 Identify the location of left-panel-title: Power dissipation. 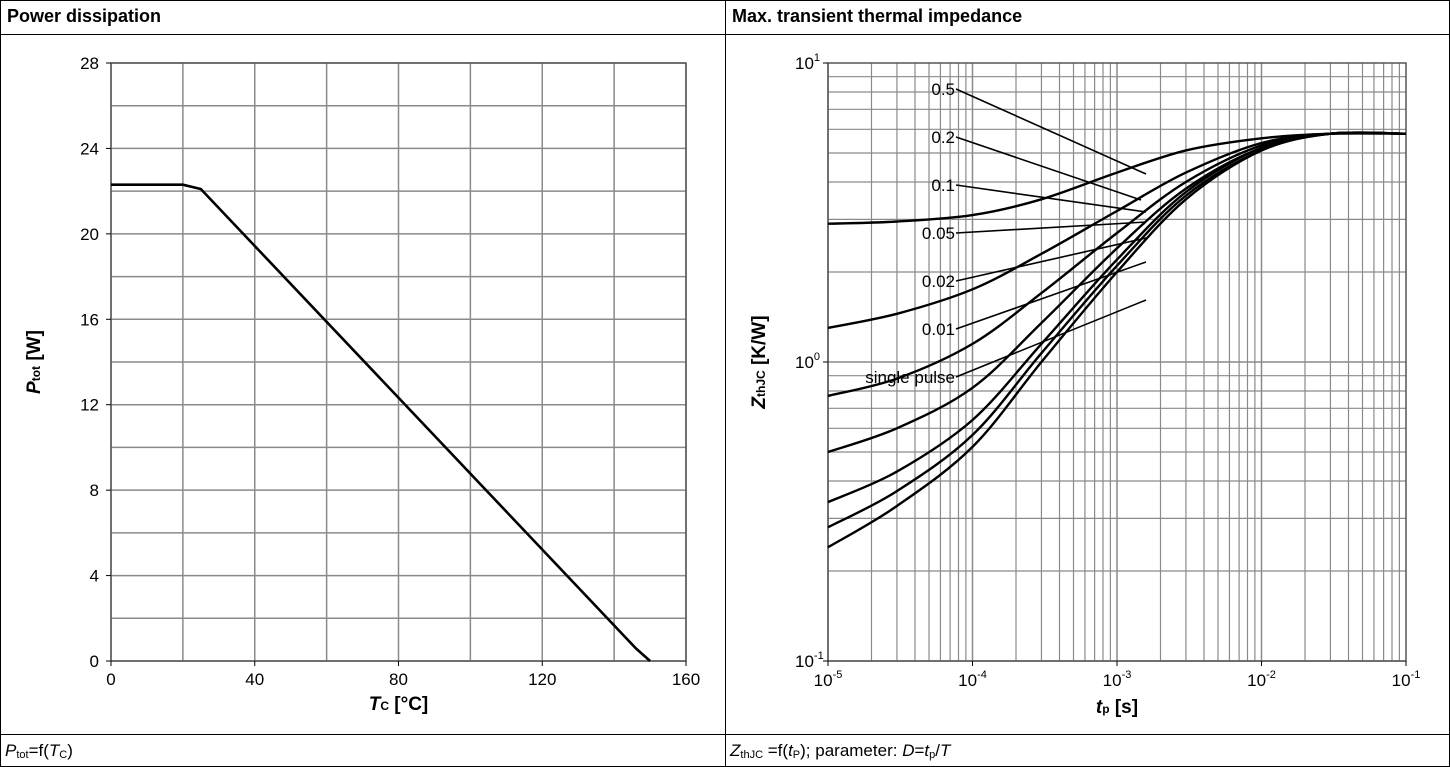
(84, 16).